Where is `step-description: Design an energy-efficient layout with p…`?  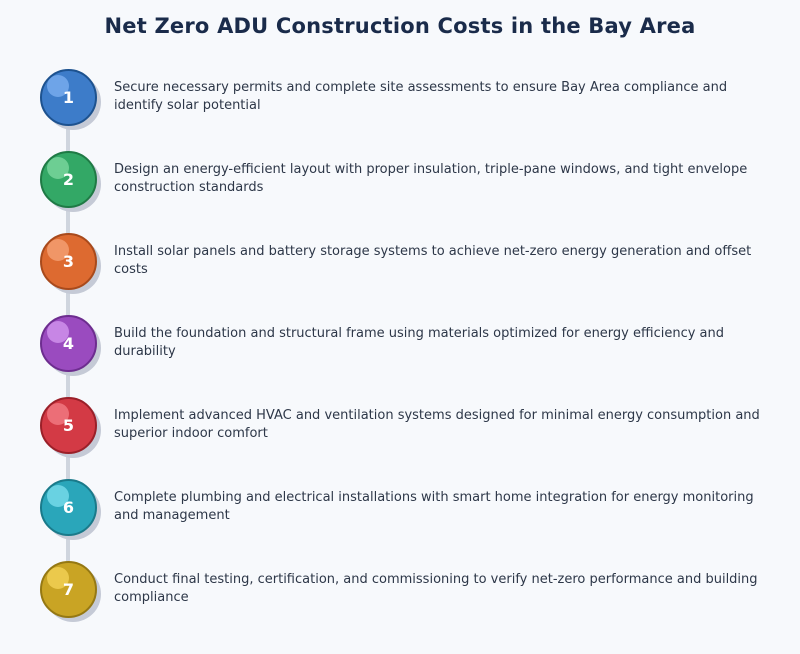
step-description: Design an energy-efficient layout with p… is located at coordinates (431, 178).